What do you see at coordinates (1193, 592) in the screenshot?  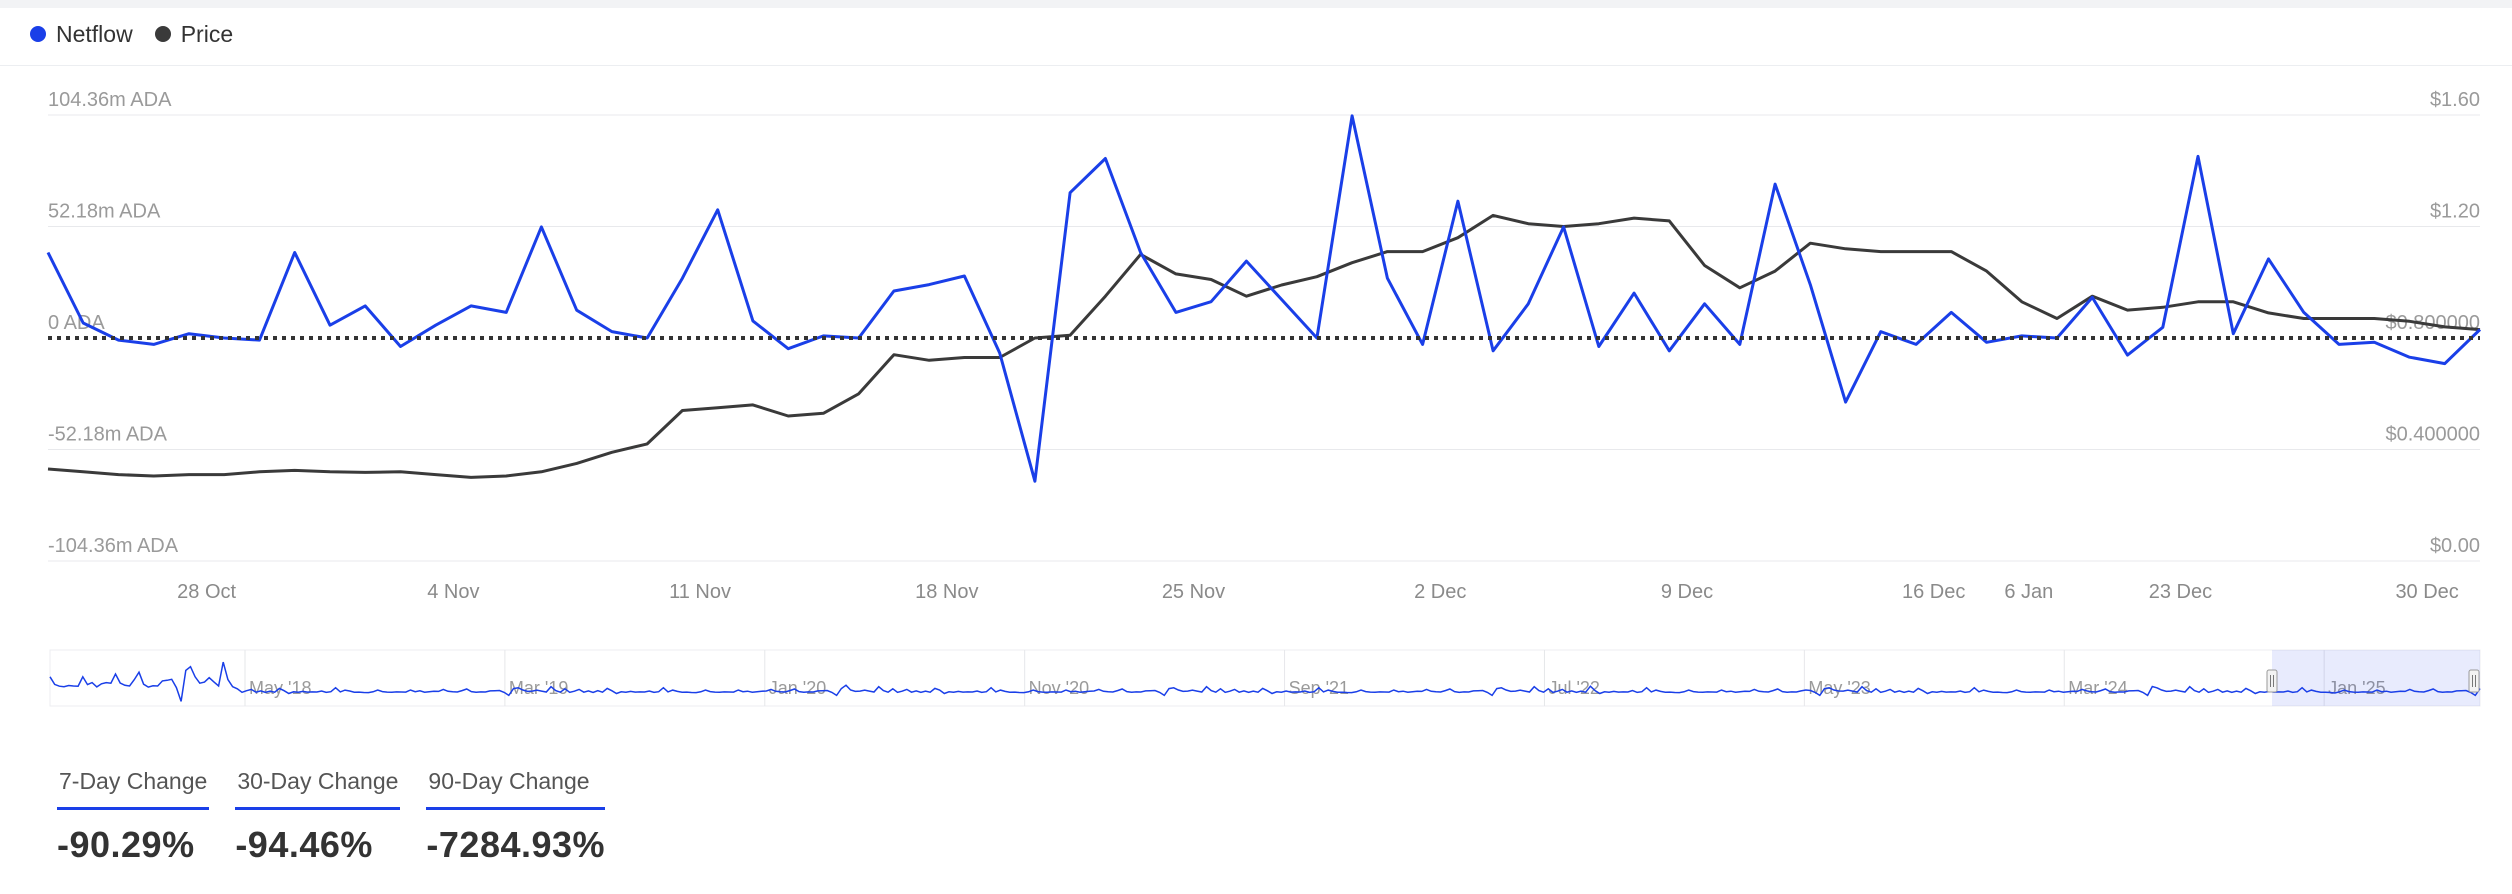 I see `x-axis-tick-label: 25 Nov` at bounding box center [1193, 592].